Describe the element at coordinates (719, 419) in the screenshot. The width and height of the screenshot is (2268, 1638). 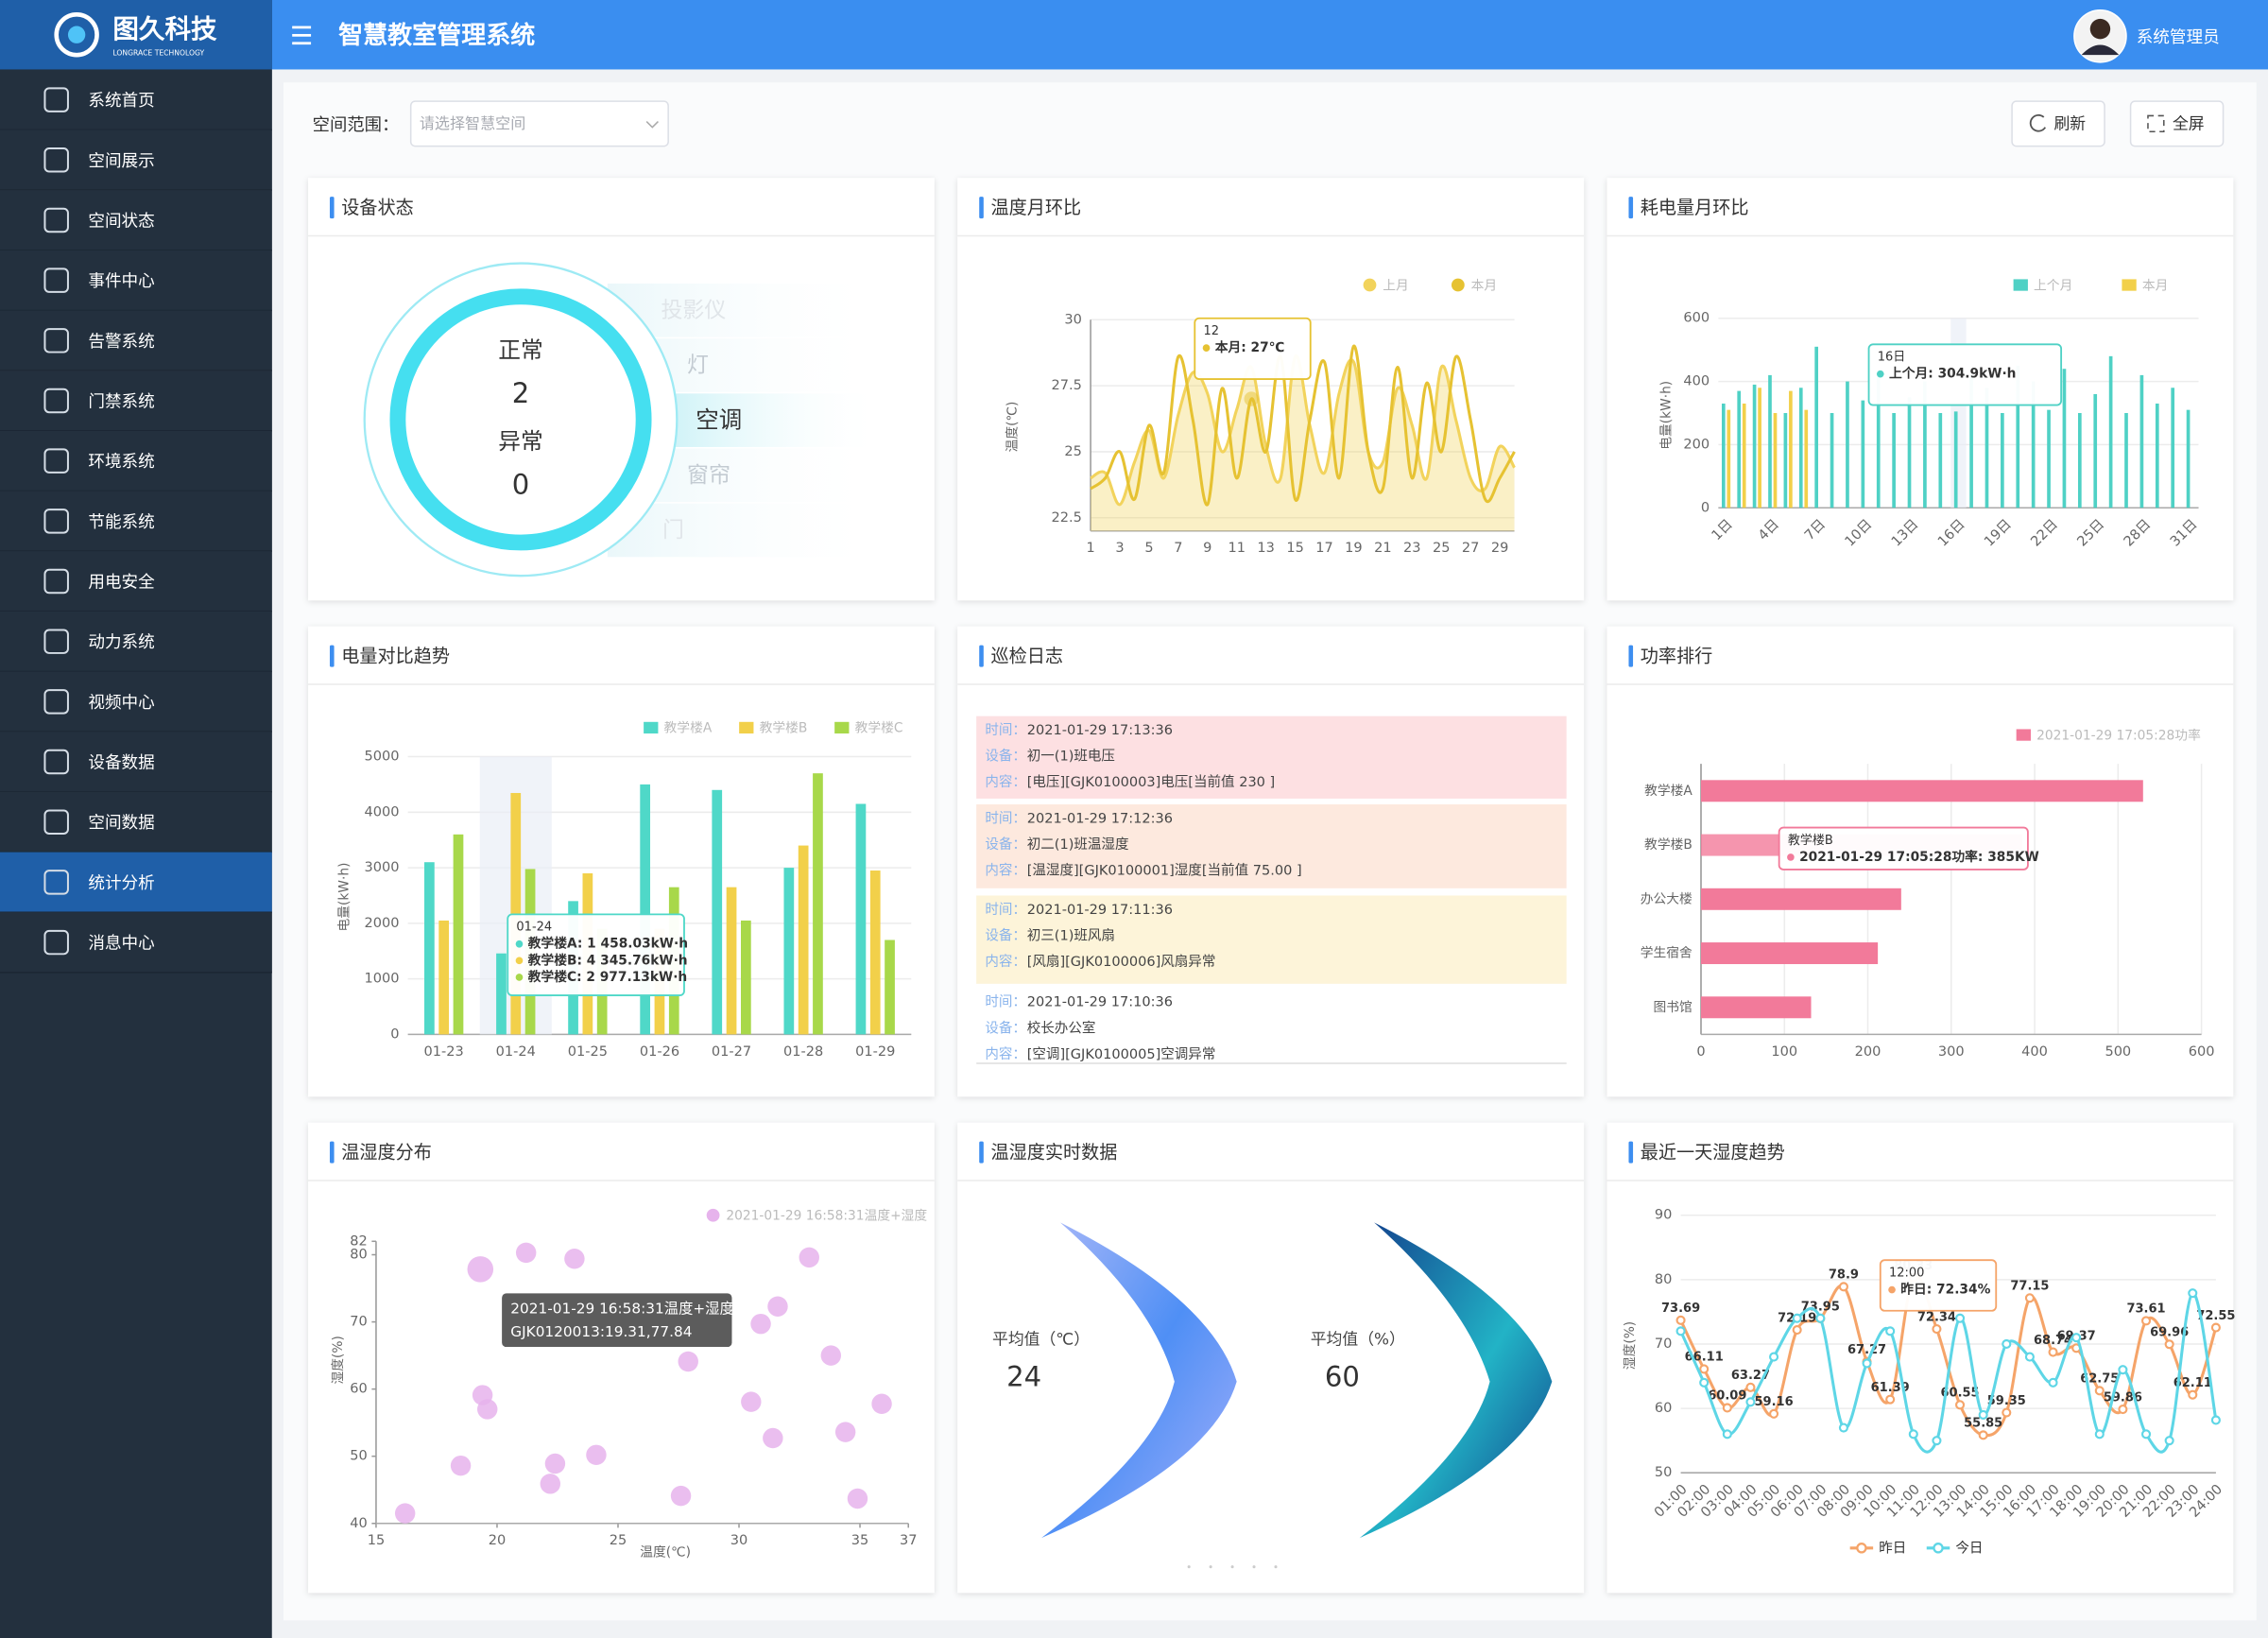
I see `device-label: 空调` at that location.